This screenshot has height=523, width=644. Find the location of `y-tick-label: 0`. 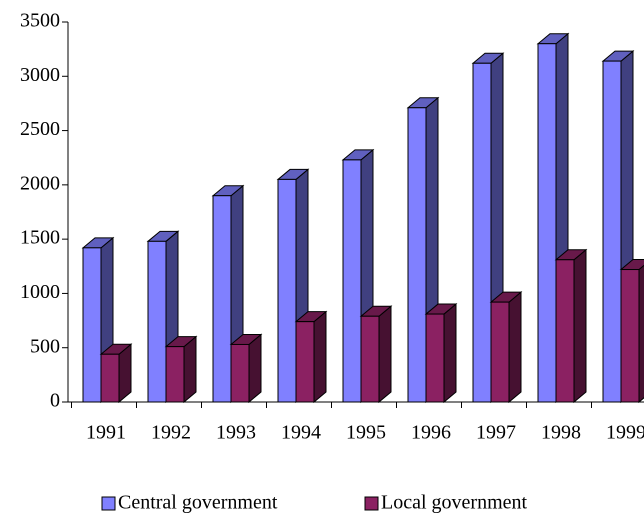

y-tick-label: 0 is located at coordinates (55, 401).